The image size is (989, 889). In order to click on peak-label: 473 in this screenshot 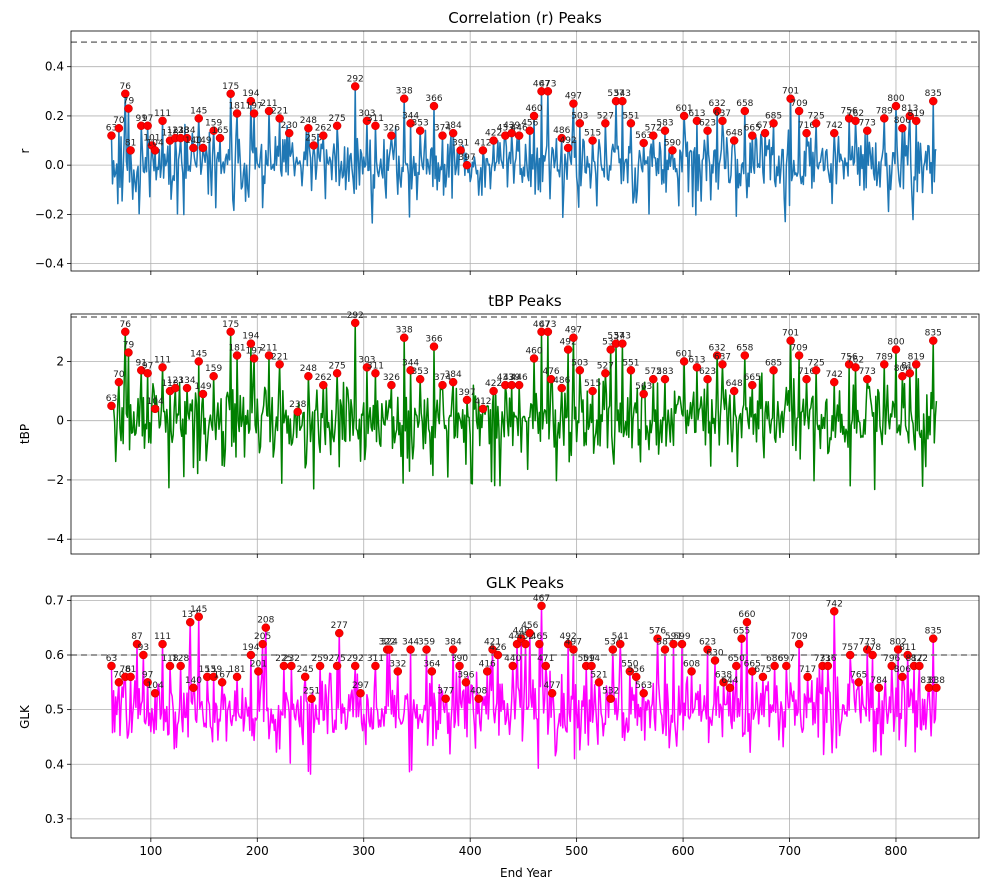, I will do `click(547, 84)`.